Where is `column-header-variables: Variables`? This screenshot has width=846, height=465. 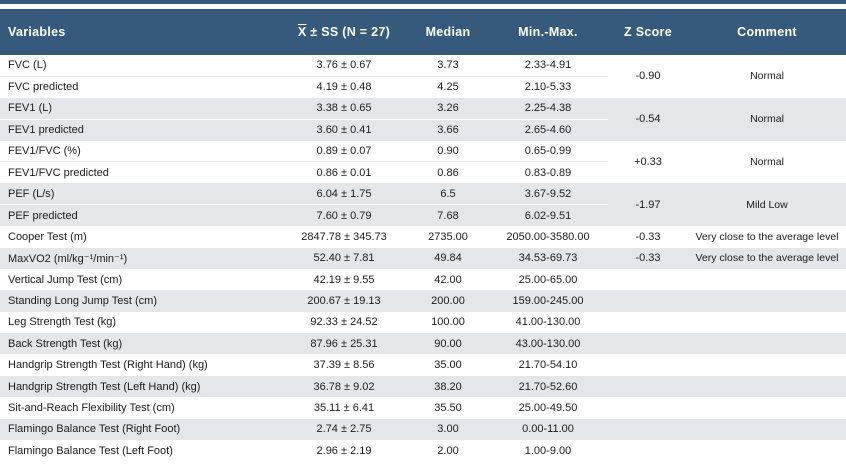 column-header-variables: Variables is located at coordinates (140, 32).